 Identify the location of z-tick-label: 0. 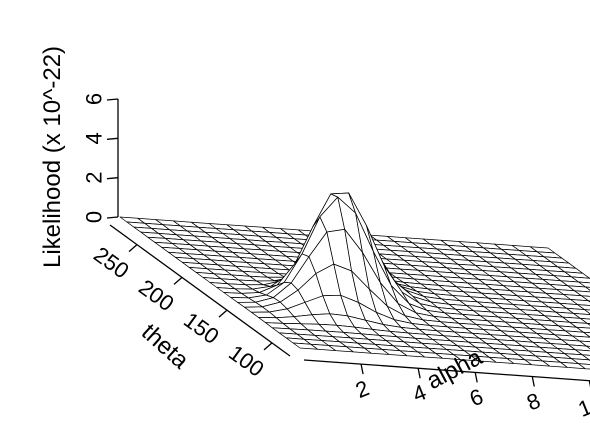
(94, 217).